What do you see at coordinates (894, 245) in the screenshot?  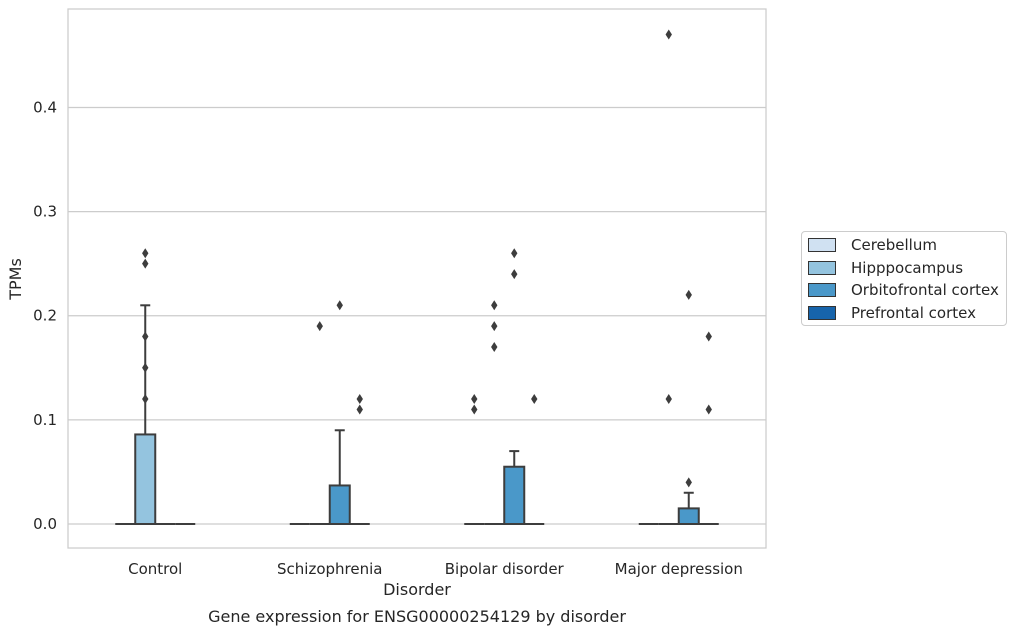 I see `legend-label: Cerebellum` at bounding box center [894, 245].